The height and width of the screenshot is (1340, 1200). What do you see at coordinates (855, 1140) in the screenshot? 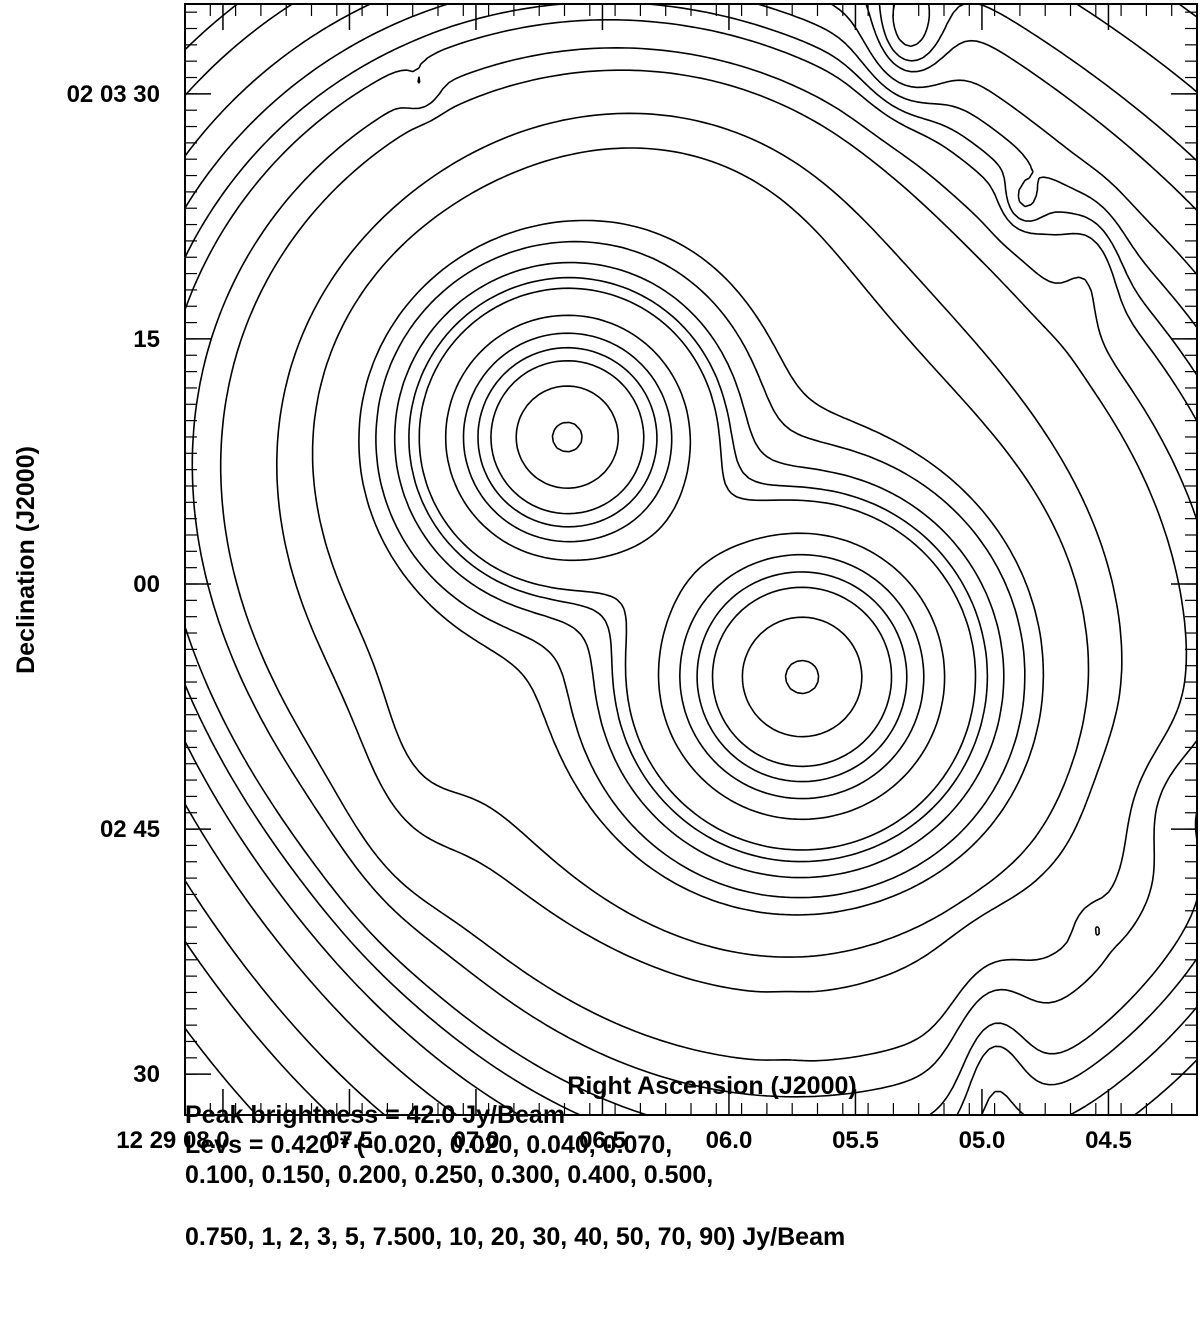
I see `x-tick-label: 05.5` at bounding box center [855, 1140].